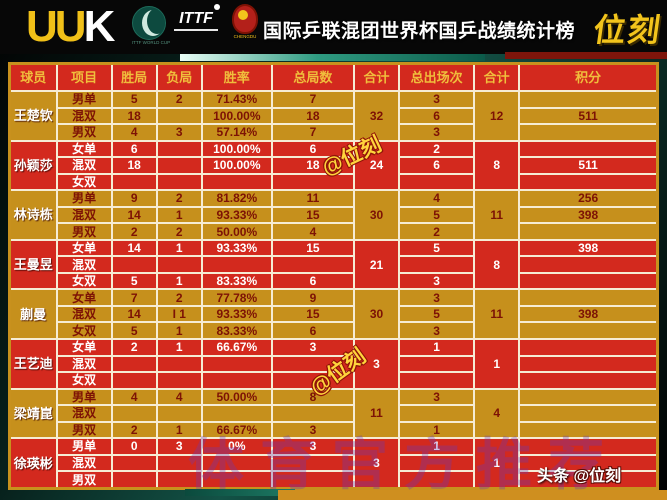  I want to click on table-row: 男双, so click(334, 480).